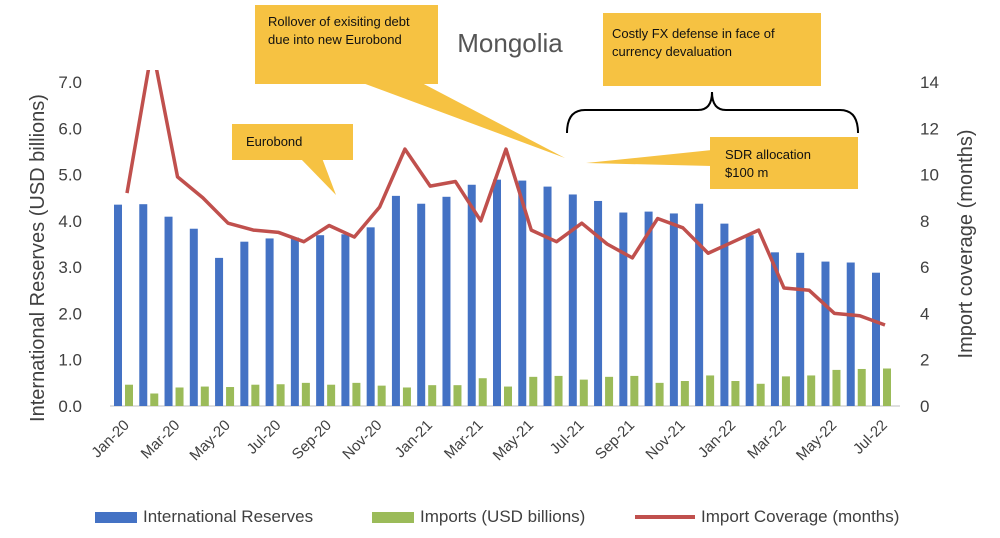 Image resolution: width=1000 pixels, height=538 pixels. I want to click on annotation-sdr-text: SDR allocation $100 m, so click(768, 163).